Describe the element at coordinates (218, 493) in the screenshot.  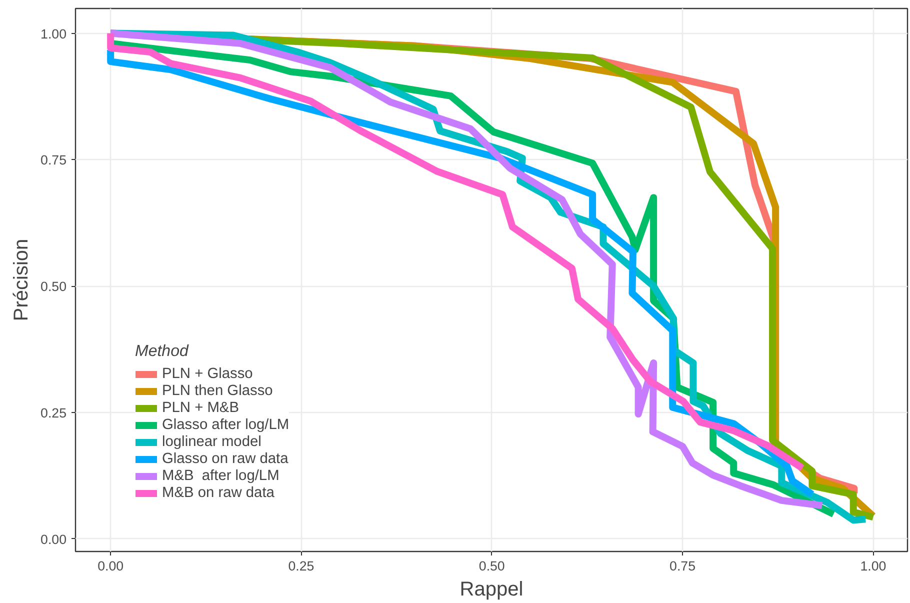
I see `legend-label: M&B on raw data` at that location.